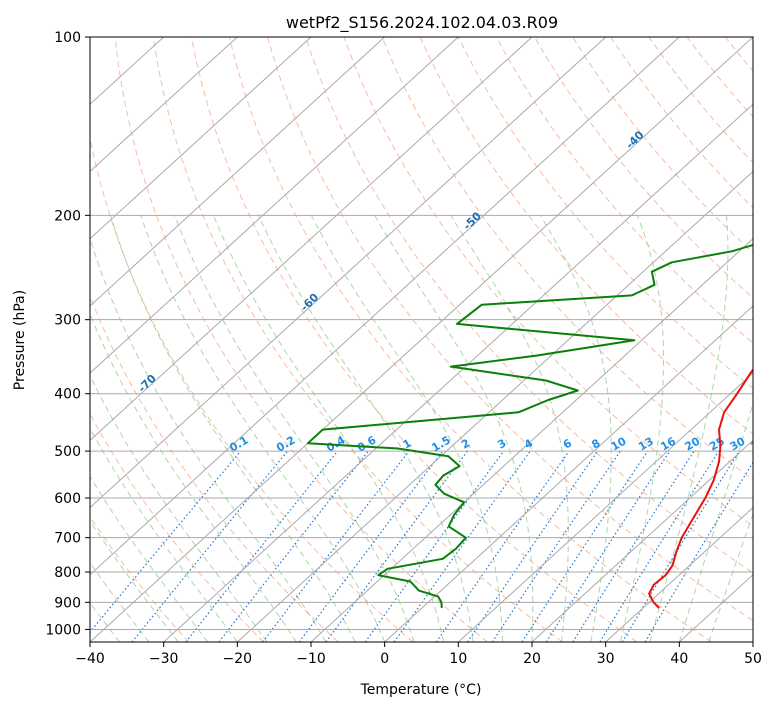  Describe the element at coordinates (67, 395) in the screenshot. I see `y-tick-label: 400` at that location.